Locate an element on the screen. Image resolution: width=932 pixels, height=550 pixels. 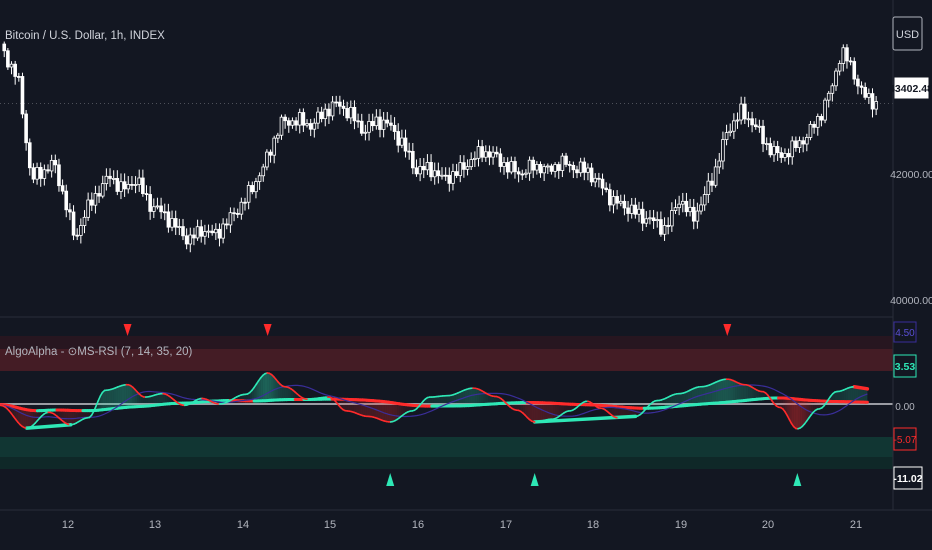
time-axis: 12 13 14 15 16 17 18 19 20 21 is located at coordinates (462, 525).